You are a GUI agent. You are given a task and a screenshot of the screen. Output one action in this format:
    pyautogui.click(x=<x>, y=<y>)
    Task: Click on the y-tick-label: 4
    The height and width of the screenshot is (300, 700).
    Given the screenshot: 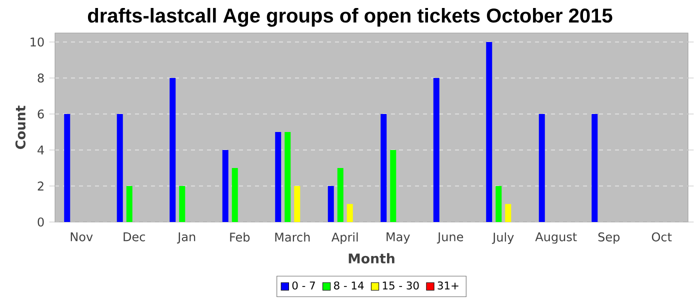 What is the action you would take?
    pyautogui.click(x=41, y=150)
    